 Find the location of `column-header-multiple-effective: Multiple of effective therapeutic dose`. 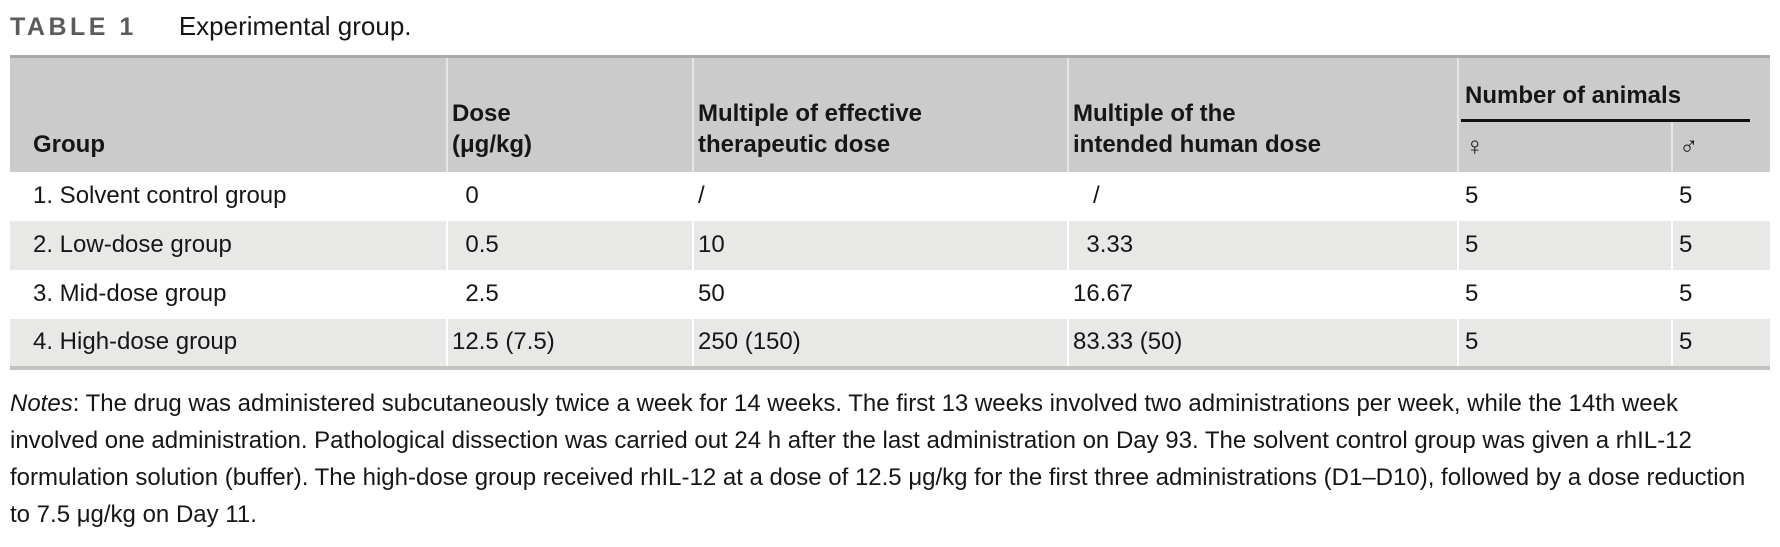

column-header-multiple-effective: Multiple of effective therapeutic dose is located at coordinates (880, 114).